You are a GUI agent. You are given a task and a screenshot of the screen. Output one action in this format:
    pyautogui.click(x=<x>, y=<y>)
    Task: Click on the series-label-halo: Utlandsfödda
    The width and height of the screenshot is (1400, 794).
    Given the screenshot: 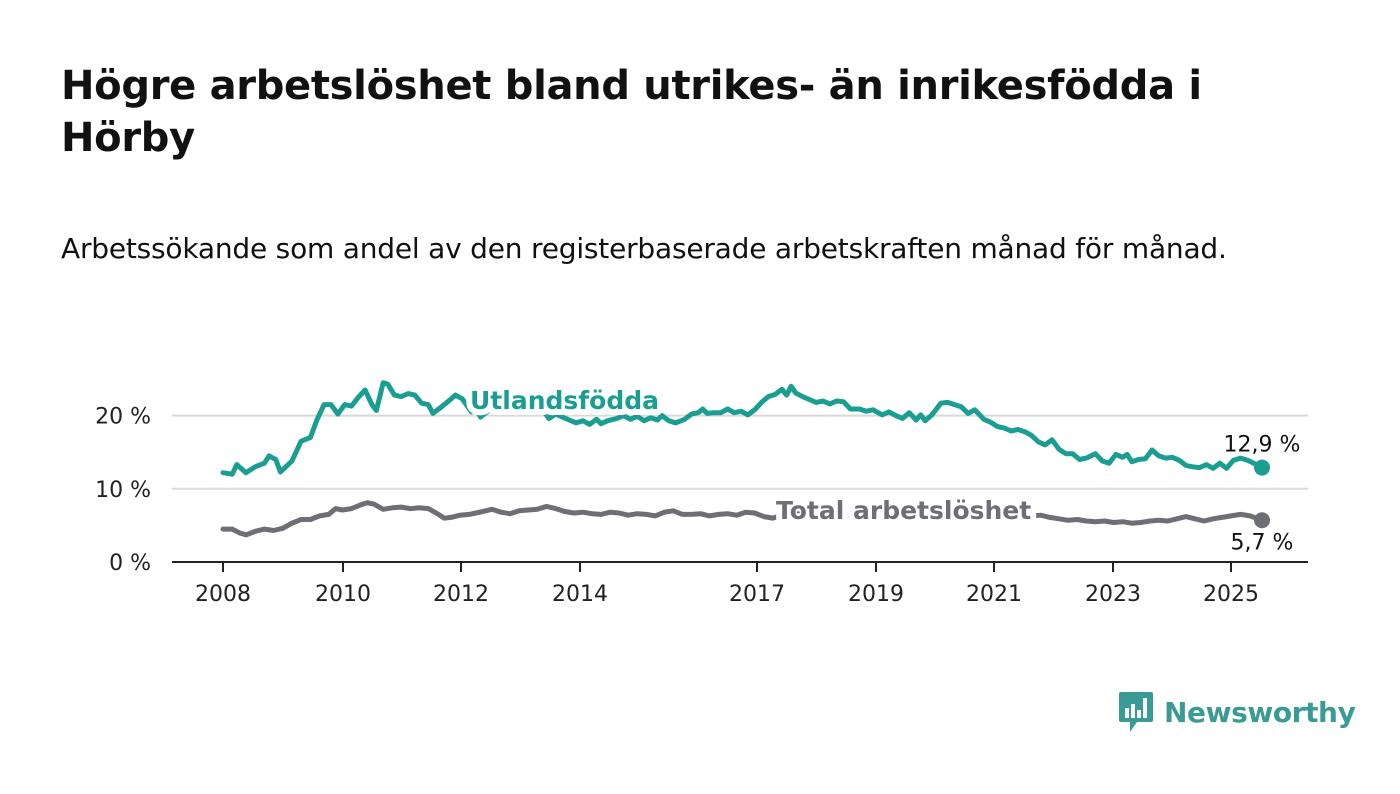 What is the action you would take?
    pyautogui.click(x=564, y=400)
    